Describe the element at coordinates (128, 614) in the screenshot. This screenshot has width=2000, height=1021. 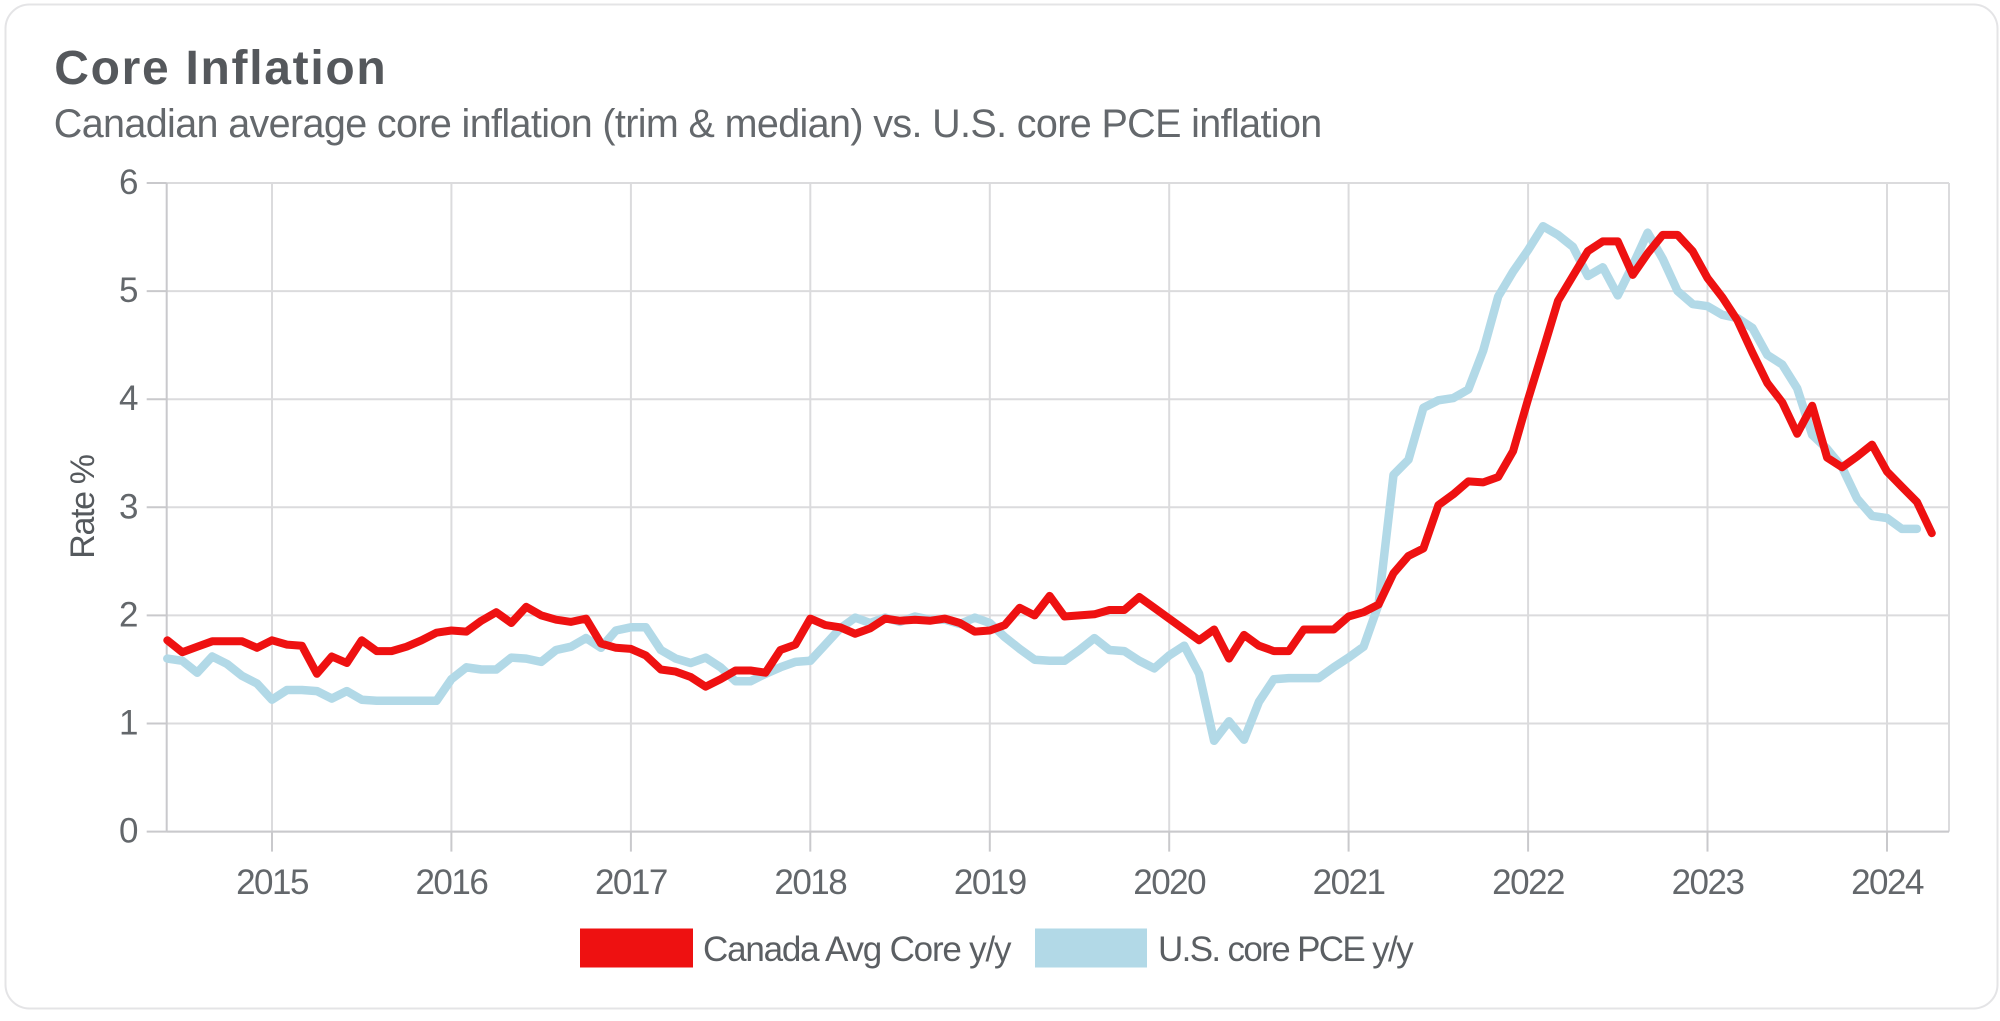
I see `svg-text: 2` at that location.